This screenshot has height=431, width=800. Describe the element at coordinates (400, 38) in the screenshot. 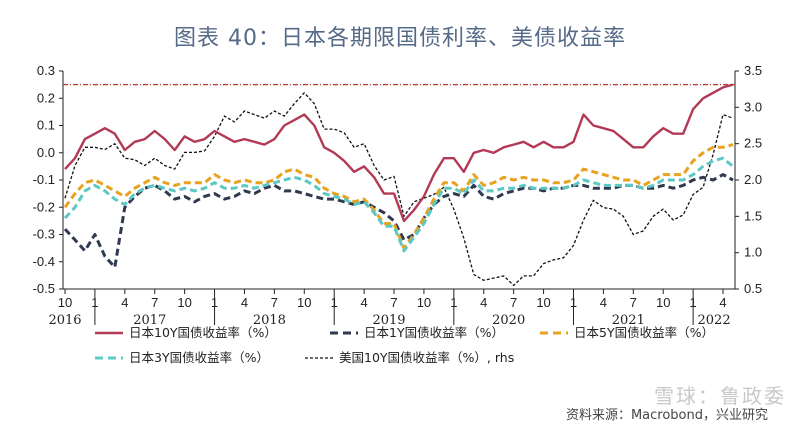

I see `chart-title: 图表 40：日本各期限国债利率、美债收益率` at that location.